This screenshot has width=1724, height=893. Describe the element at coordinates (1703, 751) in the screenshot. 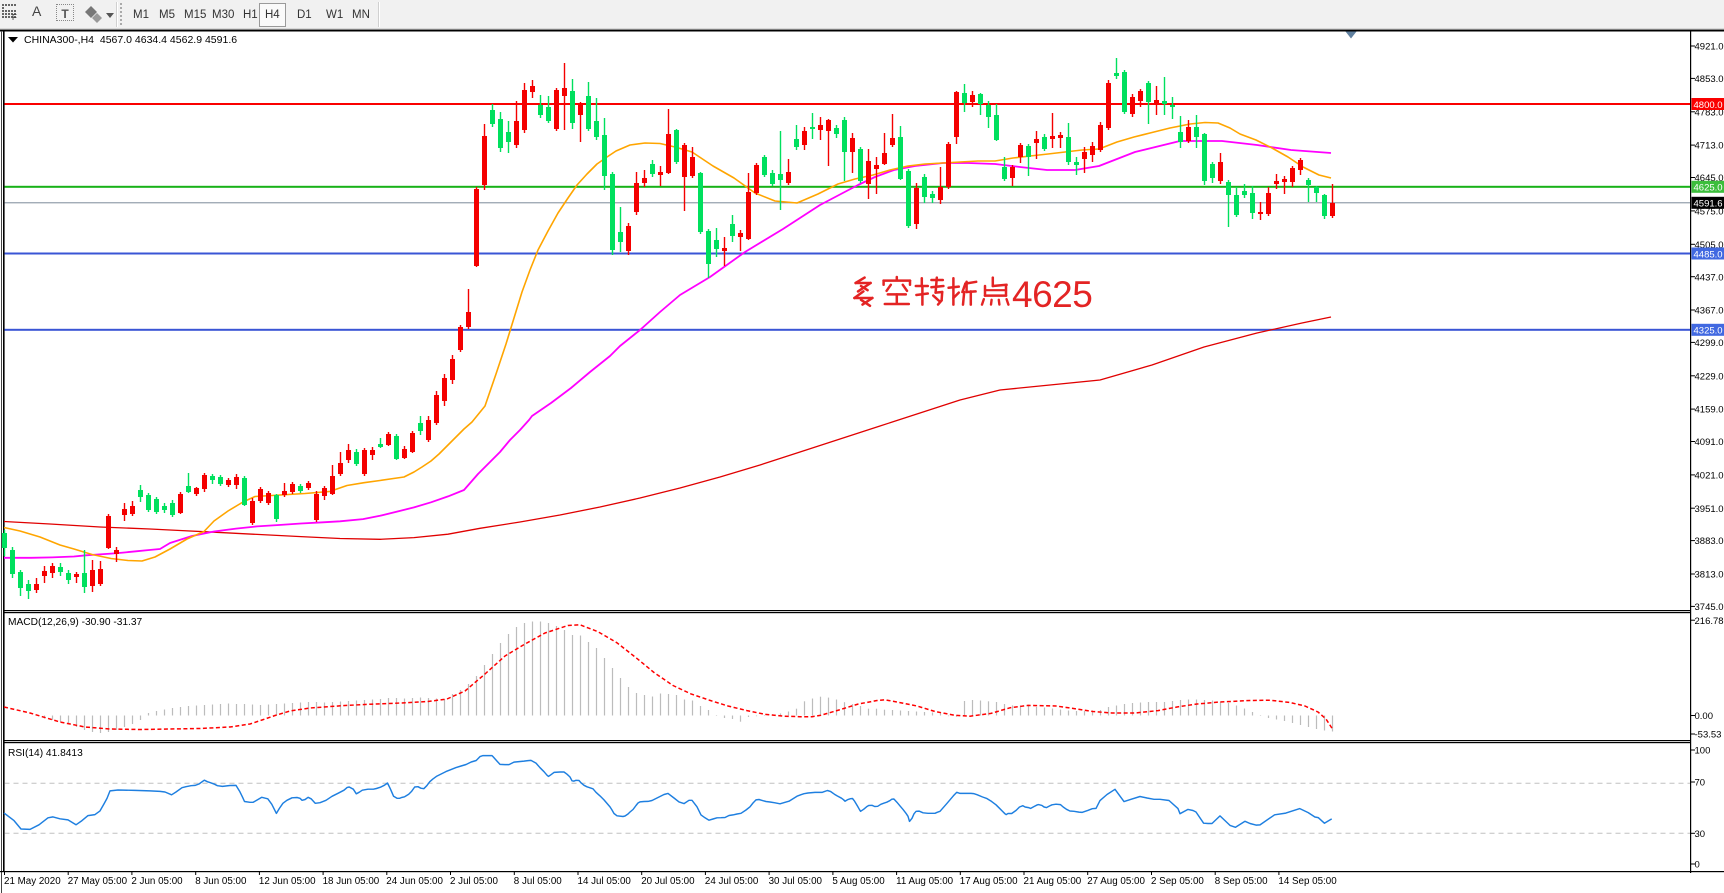

I see `svg-text: 100` at that location.